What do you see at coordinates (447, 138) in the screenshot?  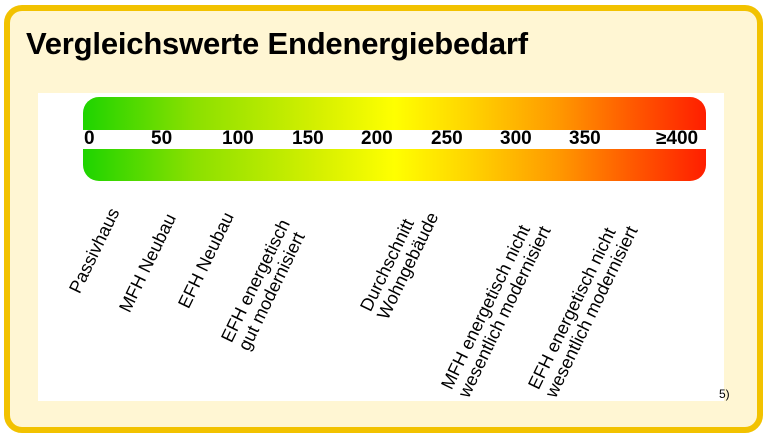 I see `scale-tick-250: 250` at bounding box center [447, 138].